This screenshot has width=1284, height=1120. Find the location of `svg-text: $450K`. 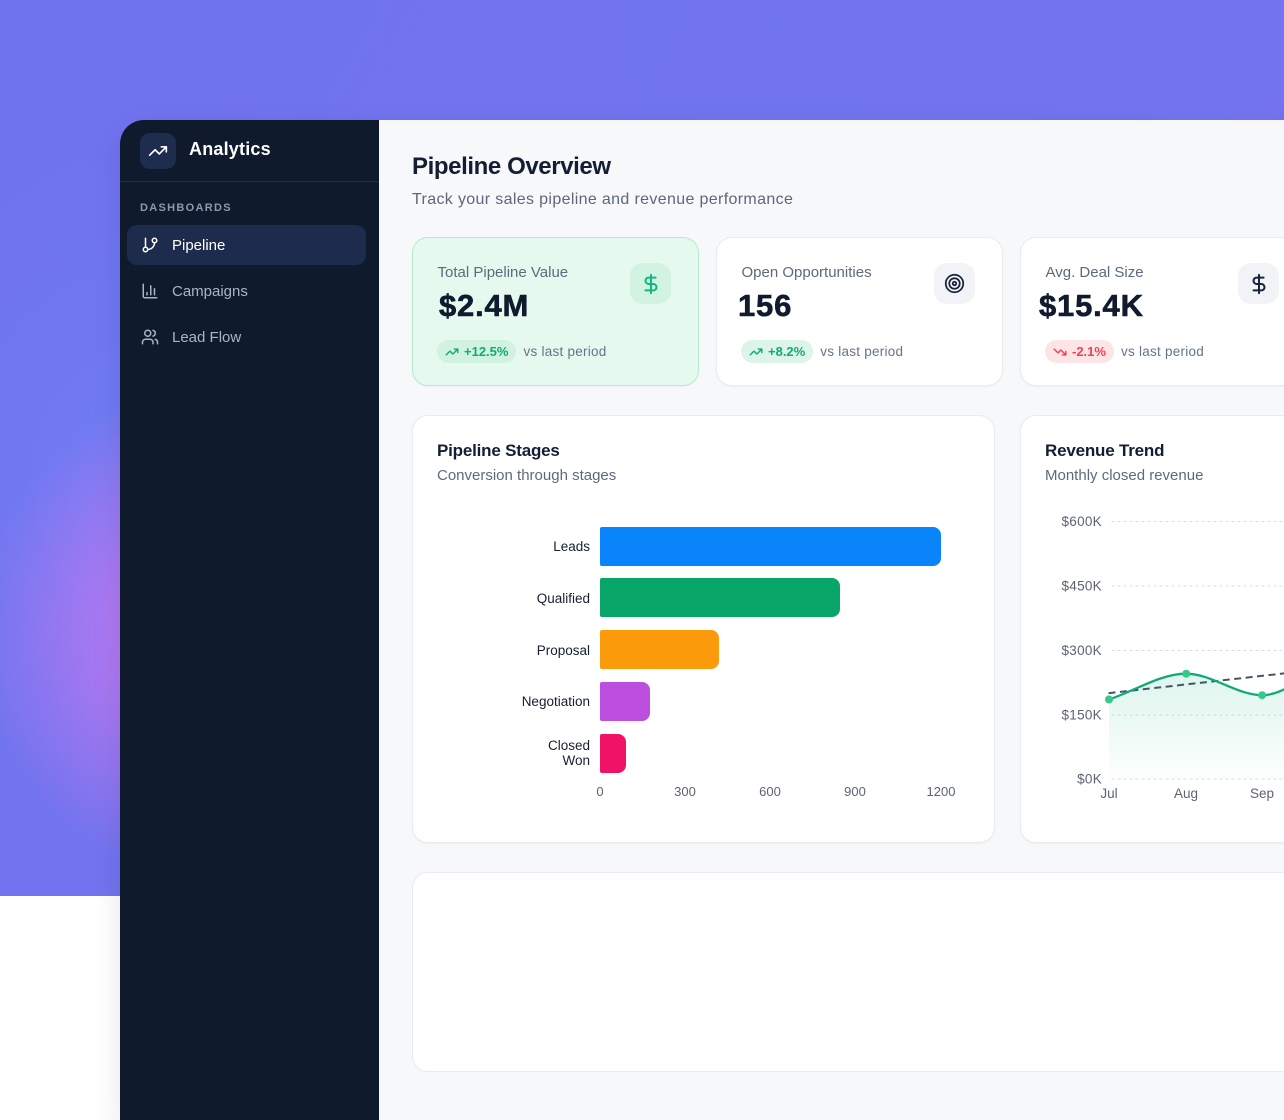

svg-text: $450K is located at coordinates (1081, 586).